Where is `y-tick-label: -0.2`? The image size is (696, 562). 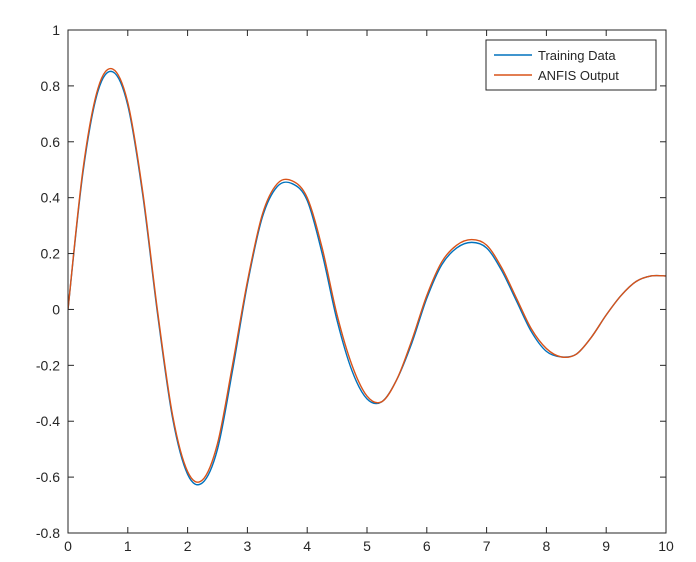 y-tick-label: -0.2 is located at coordinates (48, 365).